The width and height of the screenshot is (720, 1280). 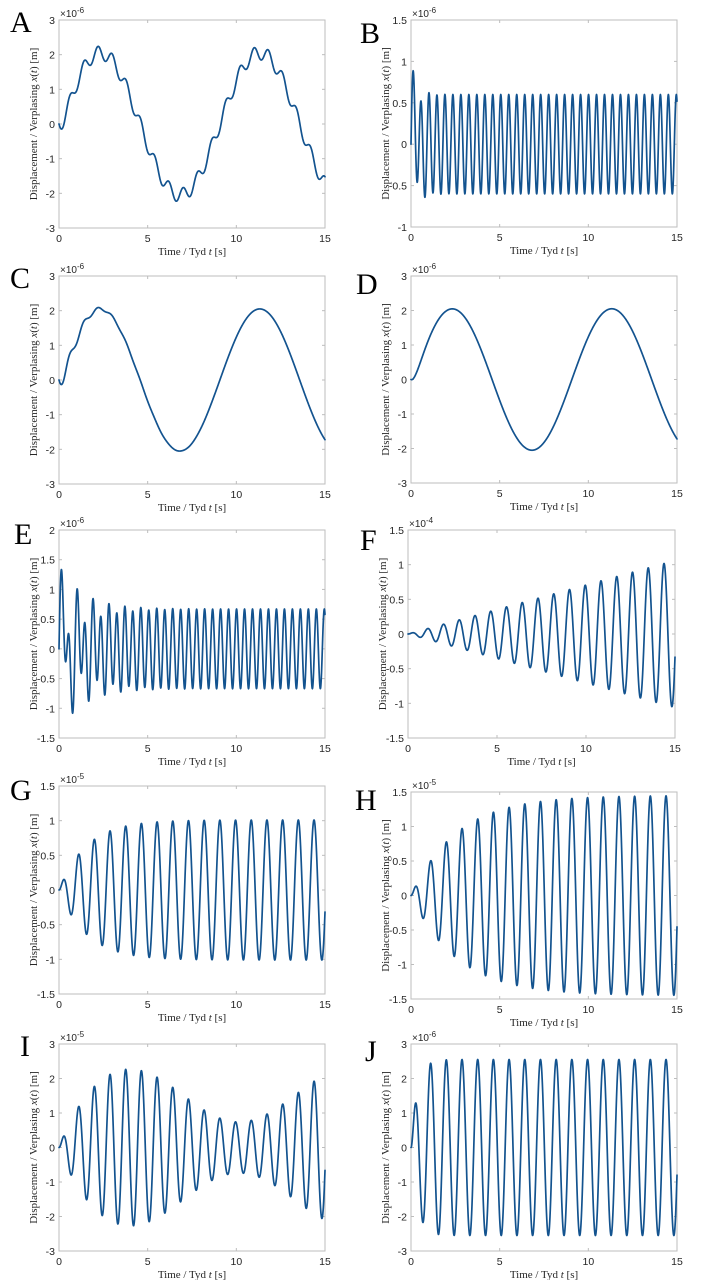 What do you see at coordinates (192, 641) in the screenshot?
I see `series-line-e` at bounding box center [192, 641].